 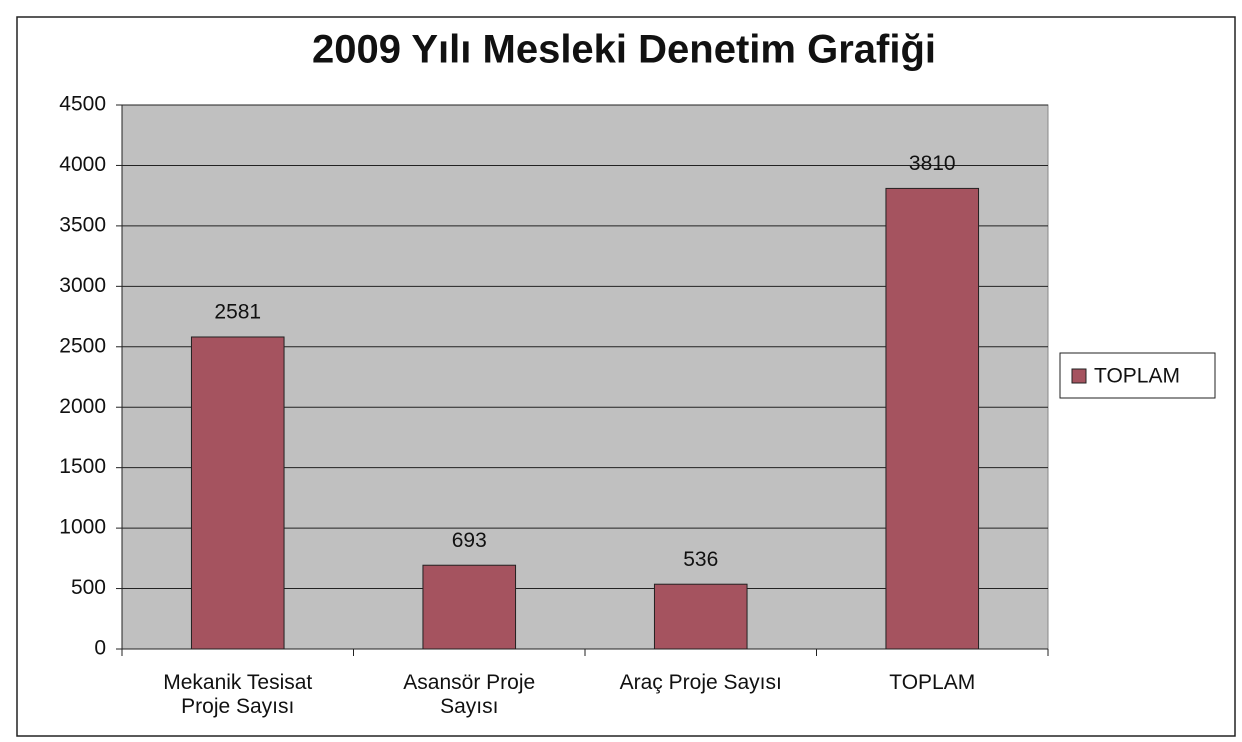 What do you see at coordinates (469, 694) in the screenshot?
I see `x-tick-label: Asansör Proje Sayısı` at bounding box center [469, 694].